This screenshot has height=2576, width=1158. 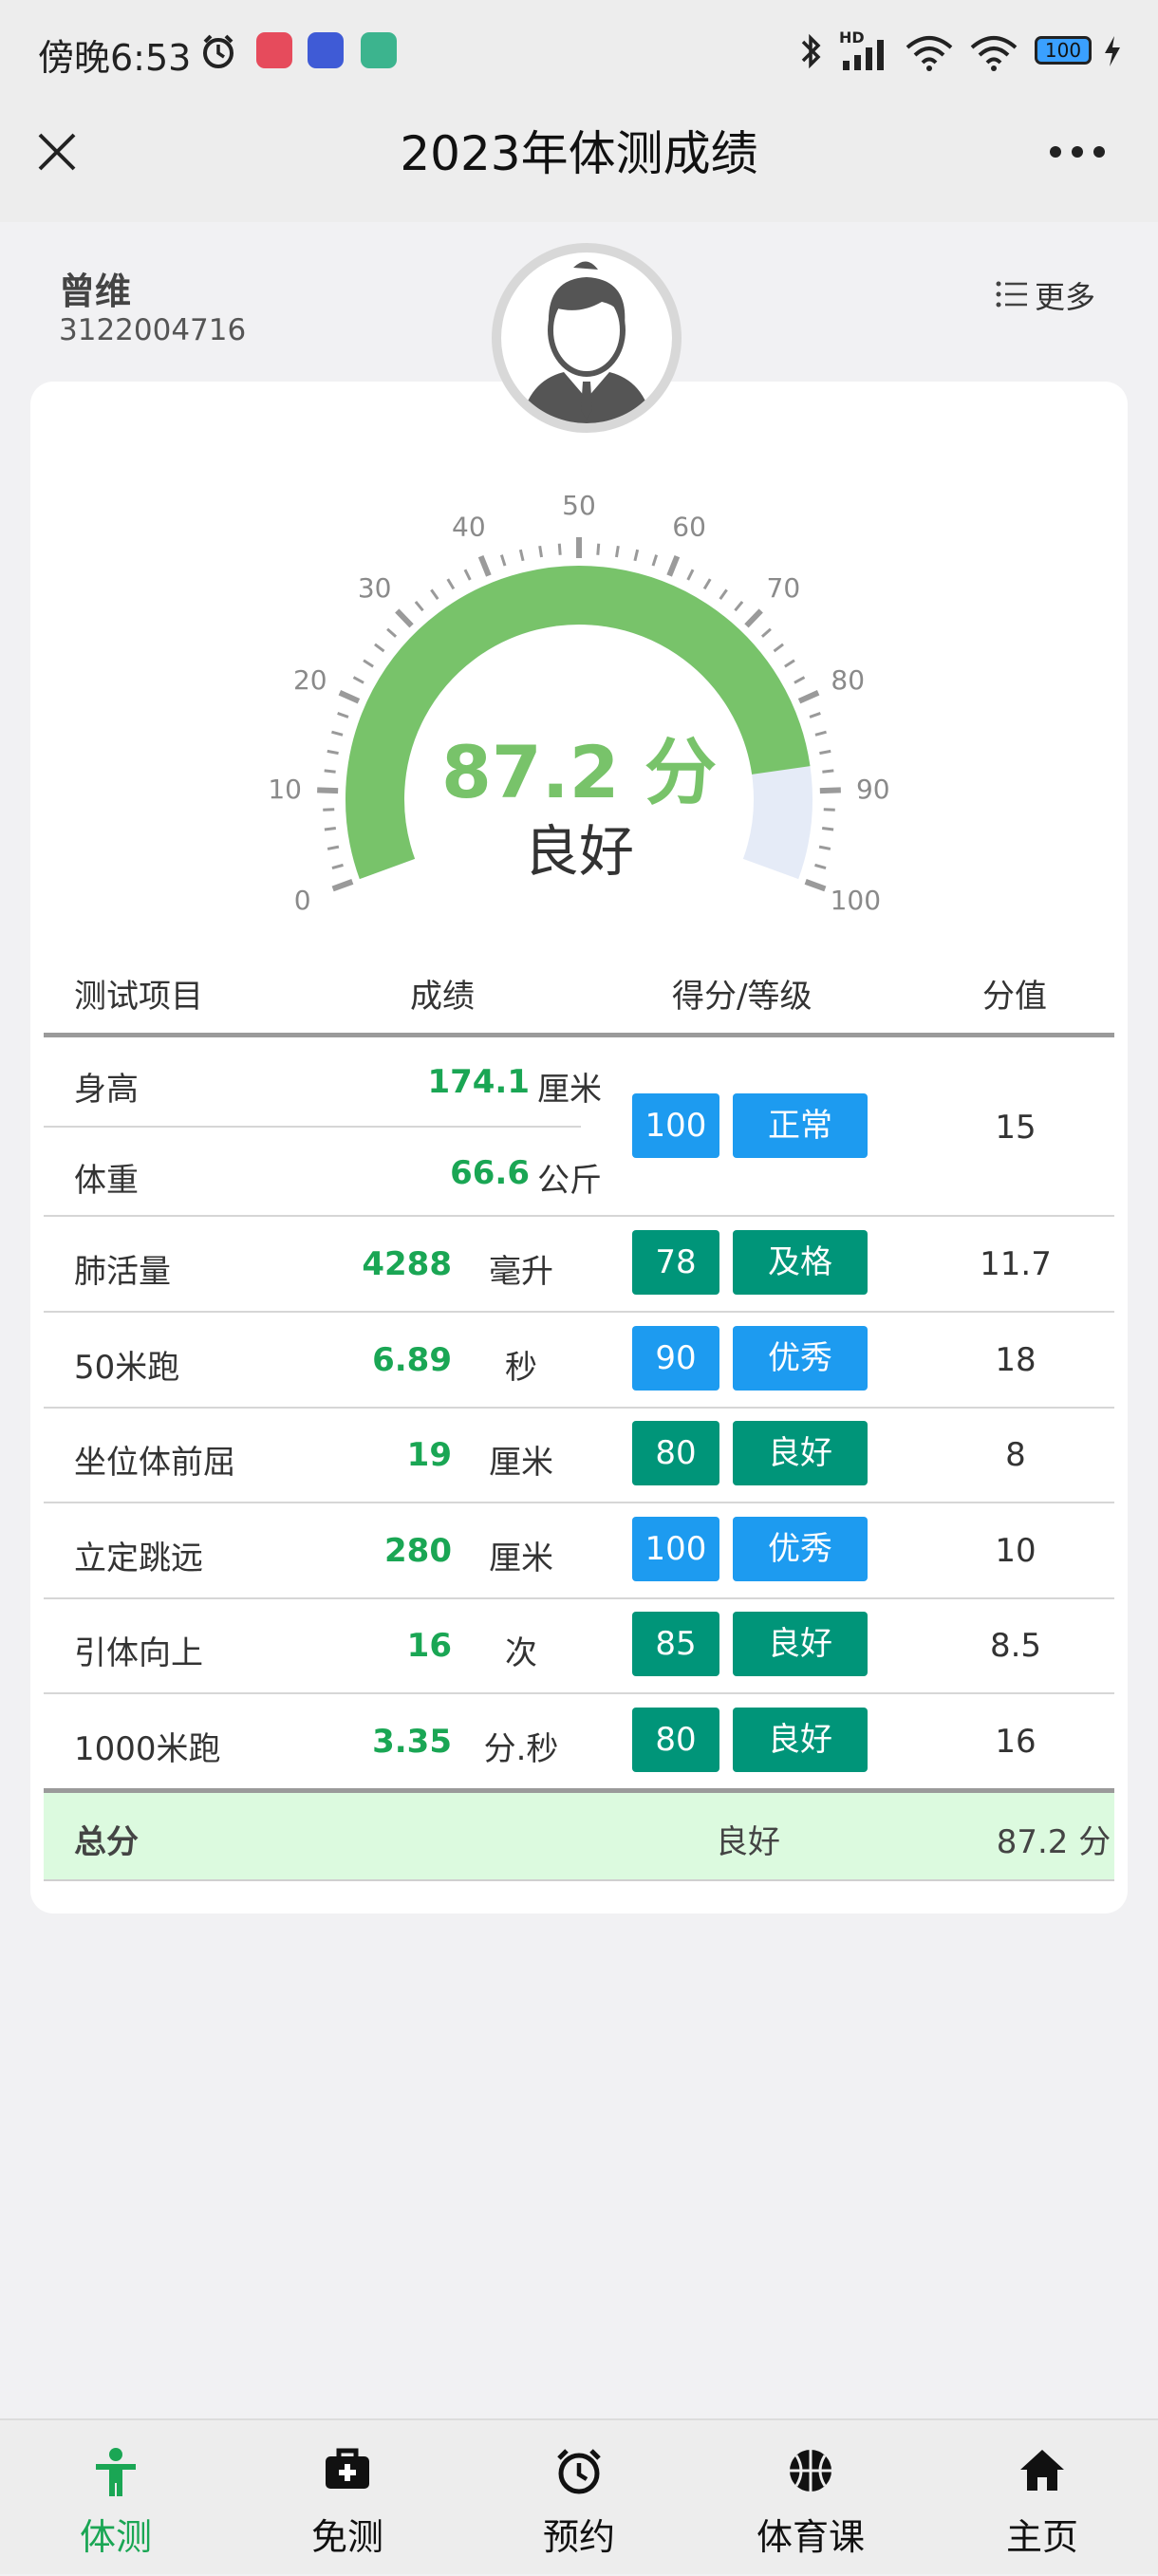 What do you see at coordinates (675, 1263) in the screenshot?
I see `score-badge: 78` at bounding box center [675, 1263].